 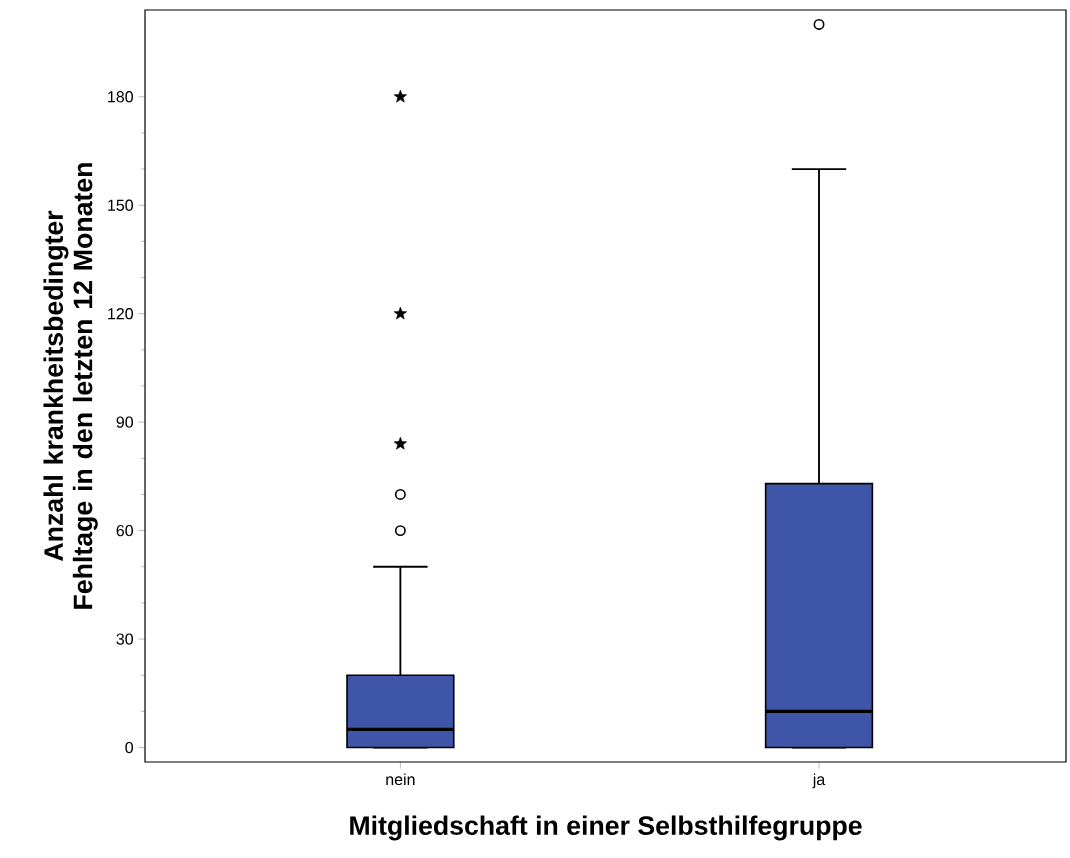 What do you see at coordinates (70, 386) in the screenshot?
I see `y-axis-title: Anzahl krankheitsbedingter Fehltage in den letzten 12 Monaten` at bounding box center [70, 386].